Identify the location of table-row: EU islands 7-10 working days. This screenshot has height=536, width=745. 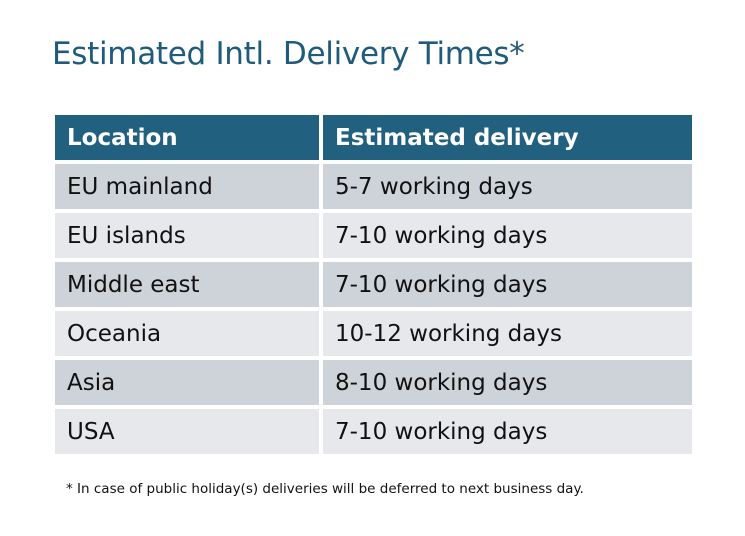
(373, 235).